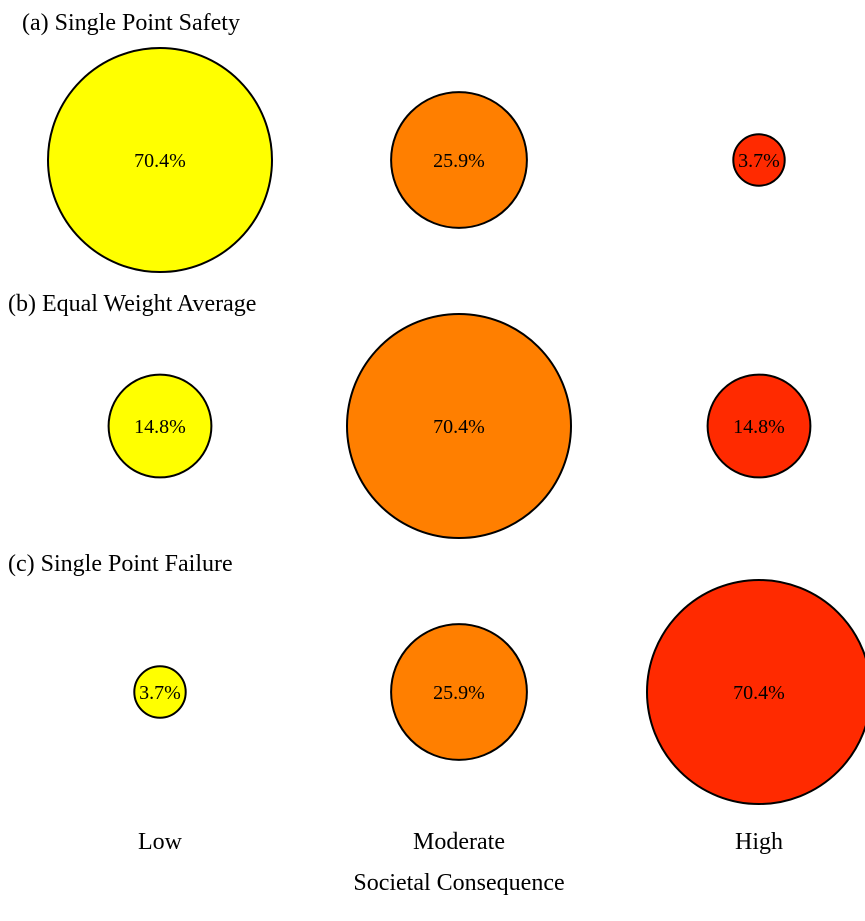 The height and width of the screenshot is (921, 865). Describe the element at coordinates (131, 23) in the screenshot. I see `panel-title: (a) Single Point Safety` at that location.